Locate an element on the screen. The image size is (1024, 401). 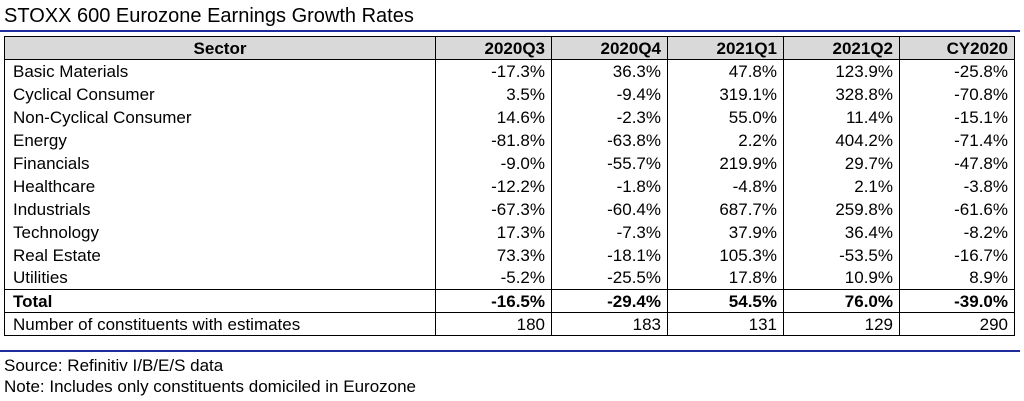
value-cell: 328.8% is located at coordinates (841, 94).